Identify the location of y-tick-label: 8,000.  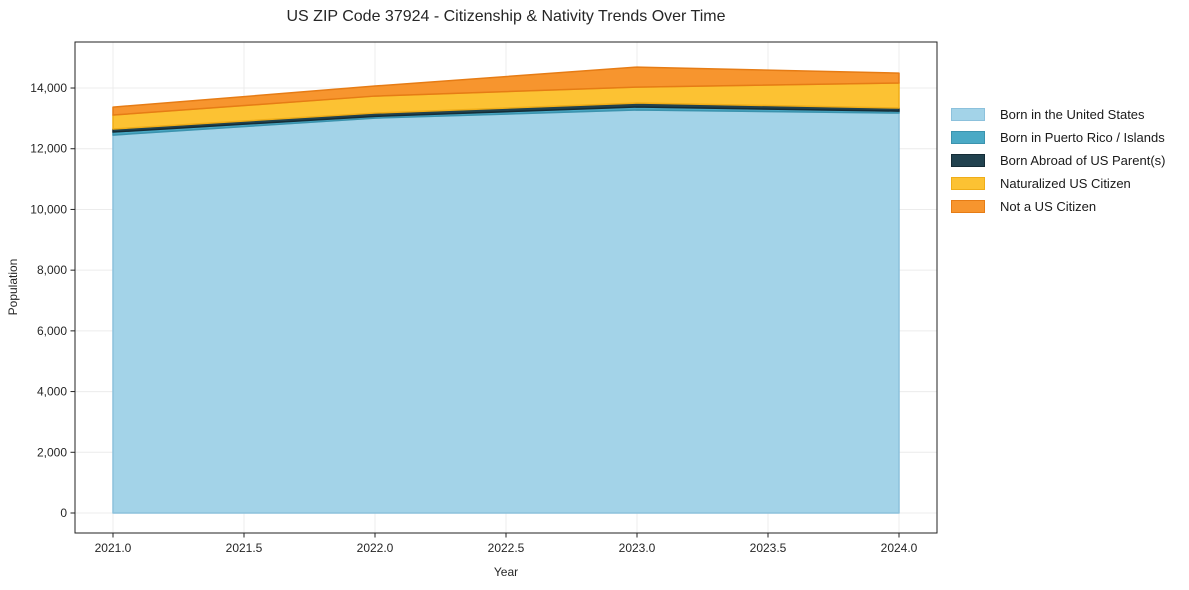
(52, 270).